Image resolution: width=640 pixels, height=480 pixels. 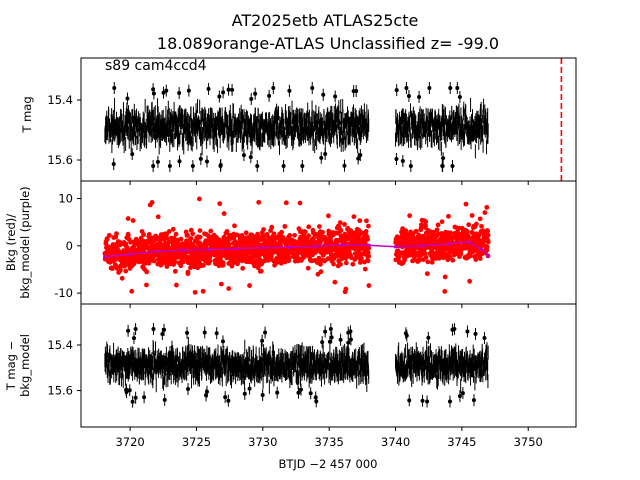 I want to click on y-axis-label: bkg_model (purple), so click(x=25, y=242).